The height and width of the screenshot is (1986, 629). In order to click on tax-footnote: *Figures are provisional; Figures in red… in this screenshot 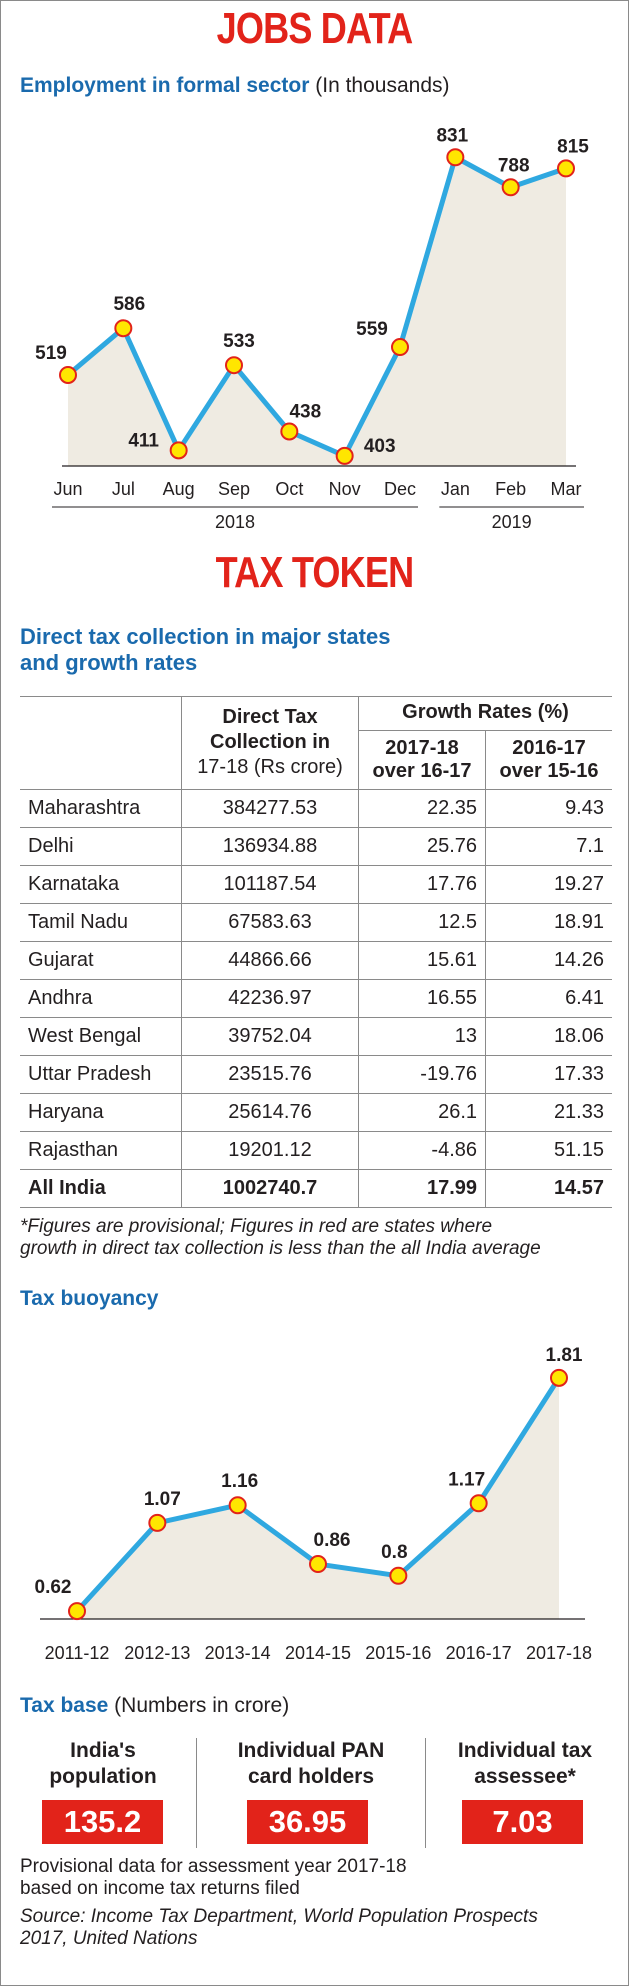, I will do `click(320, 1238)`.